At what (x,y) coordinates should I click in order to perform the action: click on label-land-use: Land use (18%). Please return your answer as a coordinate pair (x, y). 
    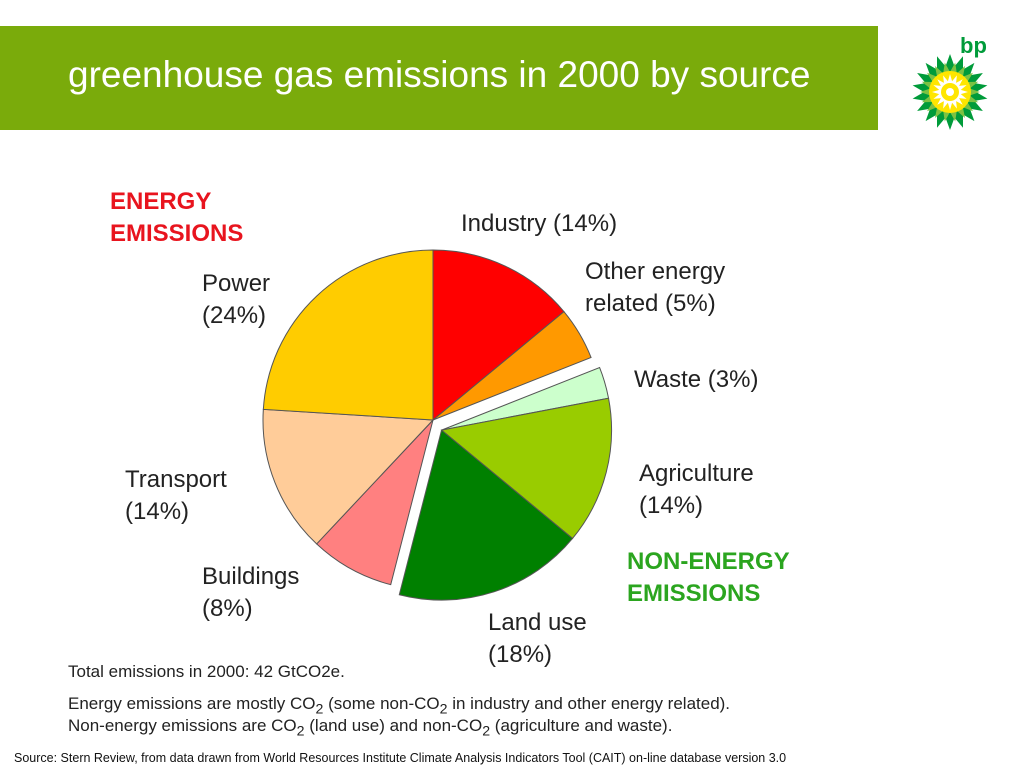
    Looking at the image, I should click on (537, 638).